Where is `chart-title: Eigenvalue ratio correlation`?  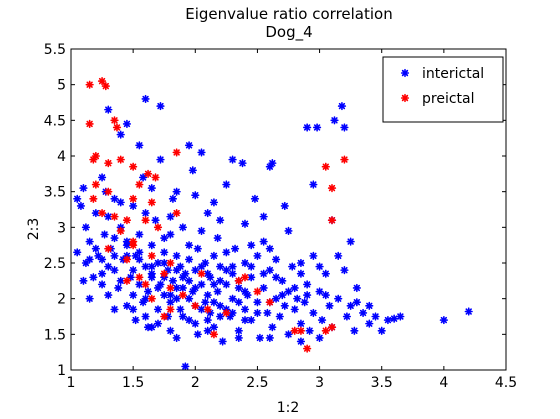 chart-title: Eigenvalue ratio correlation is located at coordinates (288, 14).